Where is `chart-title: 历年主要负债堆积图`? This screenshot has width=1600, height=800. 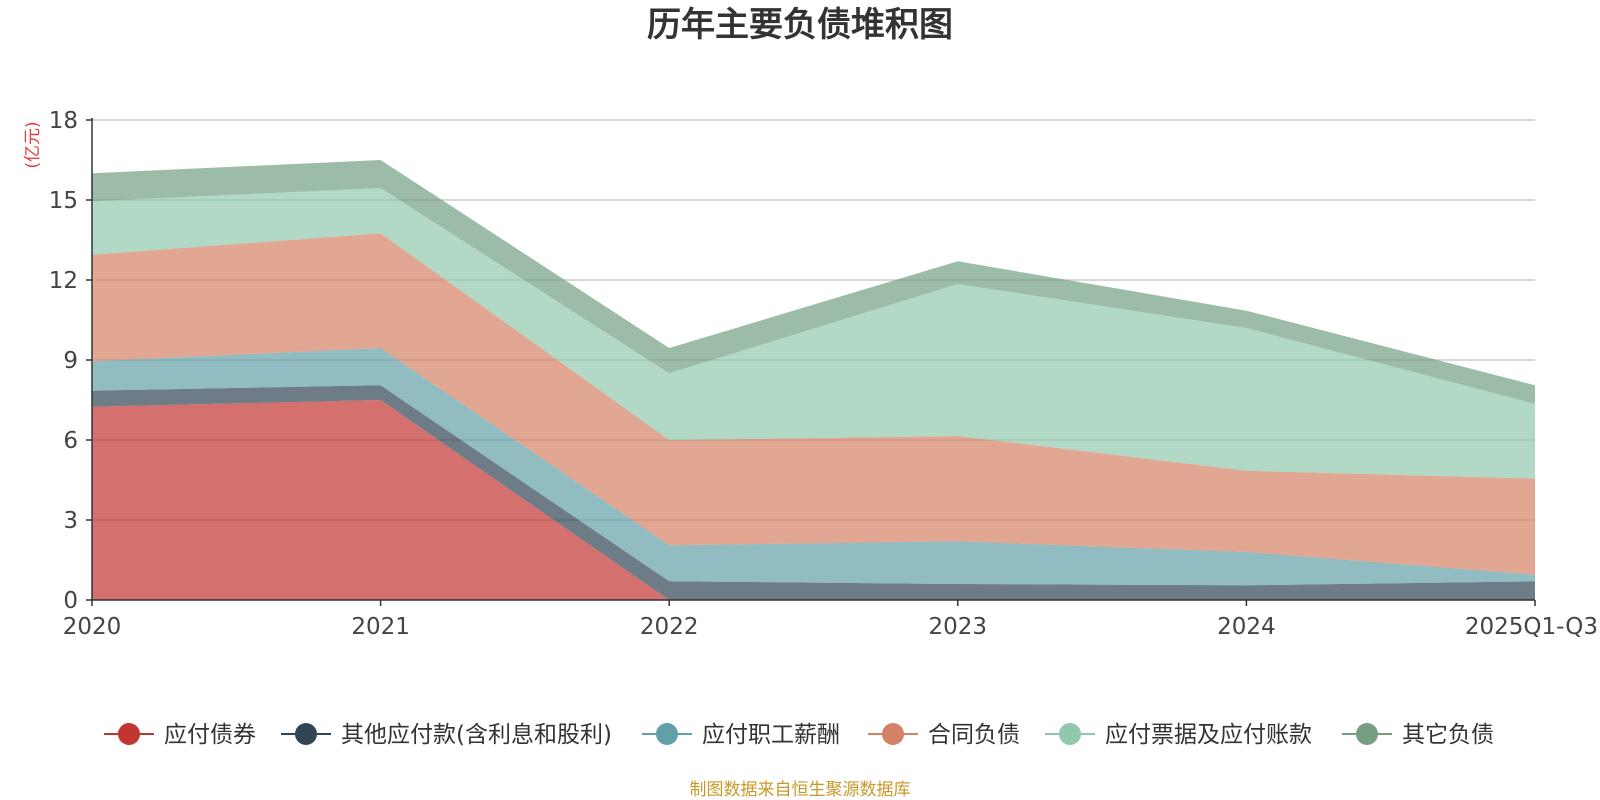
chart-title: 历年主要负债堆积图 is located at coordinates (800, 25).